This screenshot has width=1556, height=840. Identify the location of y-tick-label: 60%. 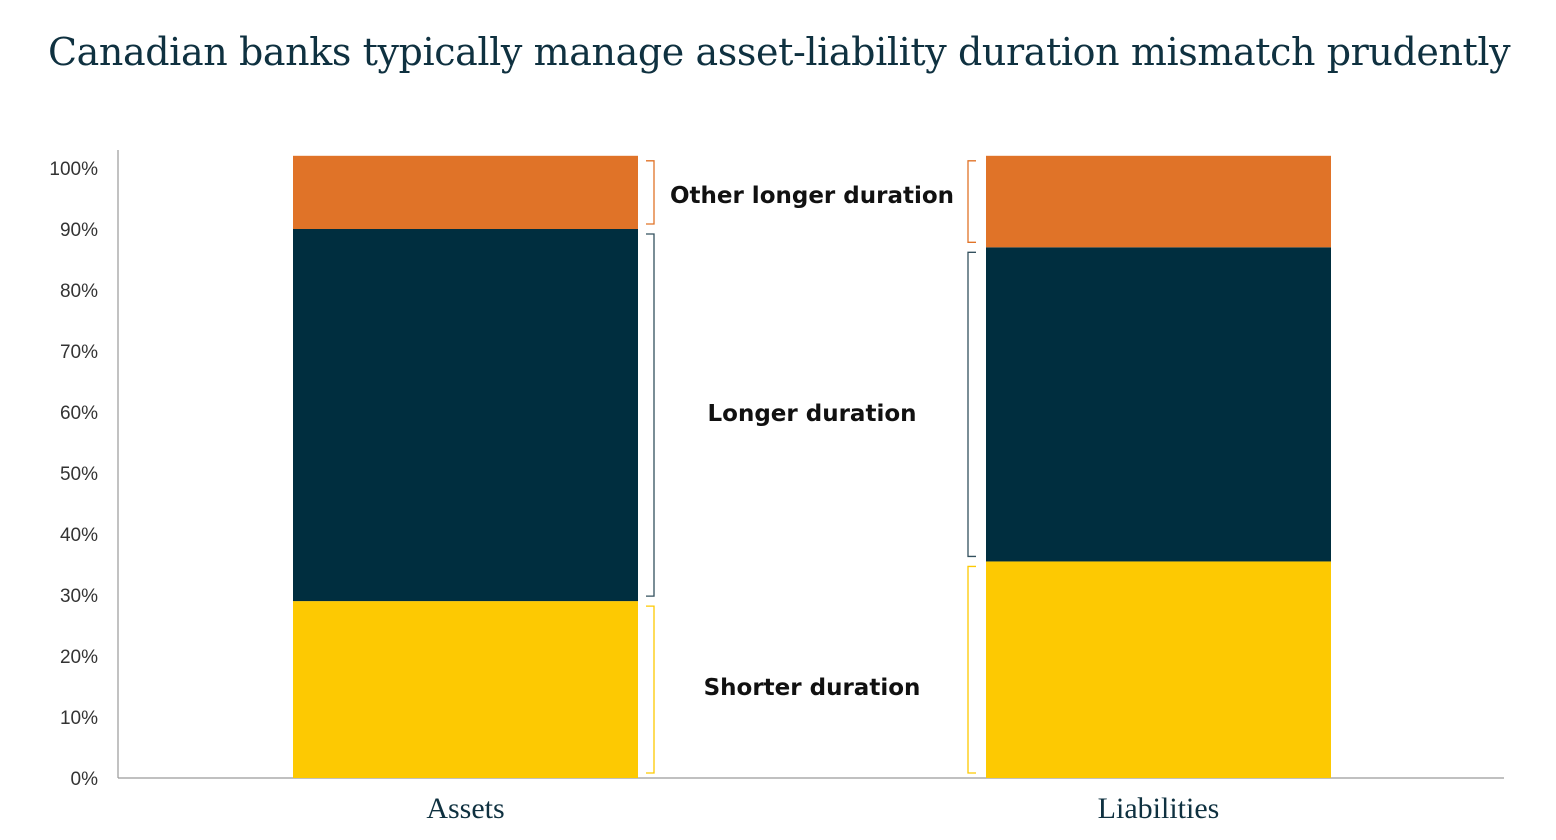
(79, 413).